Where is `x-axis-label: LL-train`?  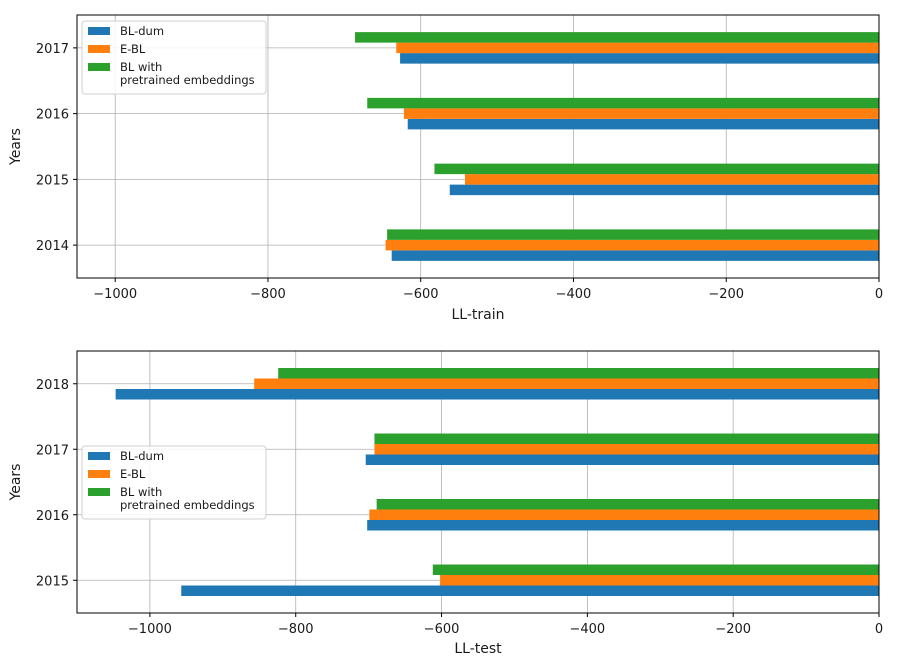 x-axis-label: LL-train is located at coordinates (478, 315).